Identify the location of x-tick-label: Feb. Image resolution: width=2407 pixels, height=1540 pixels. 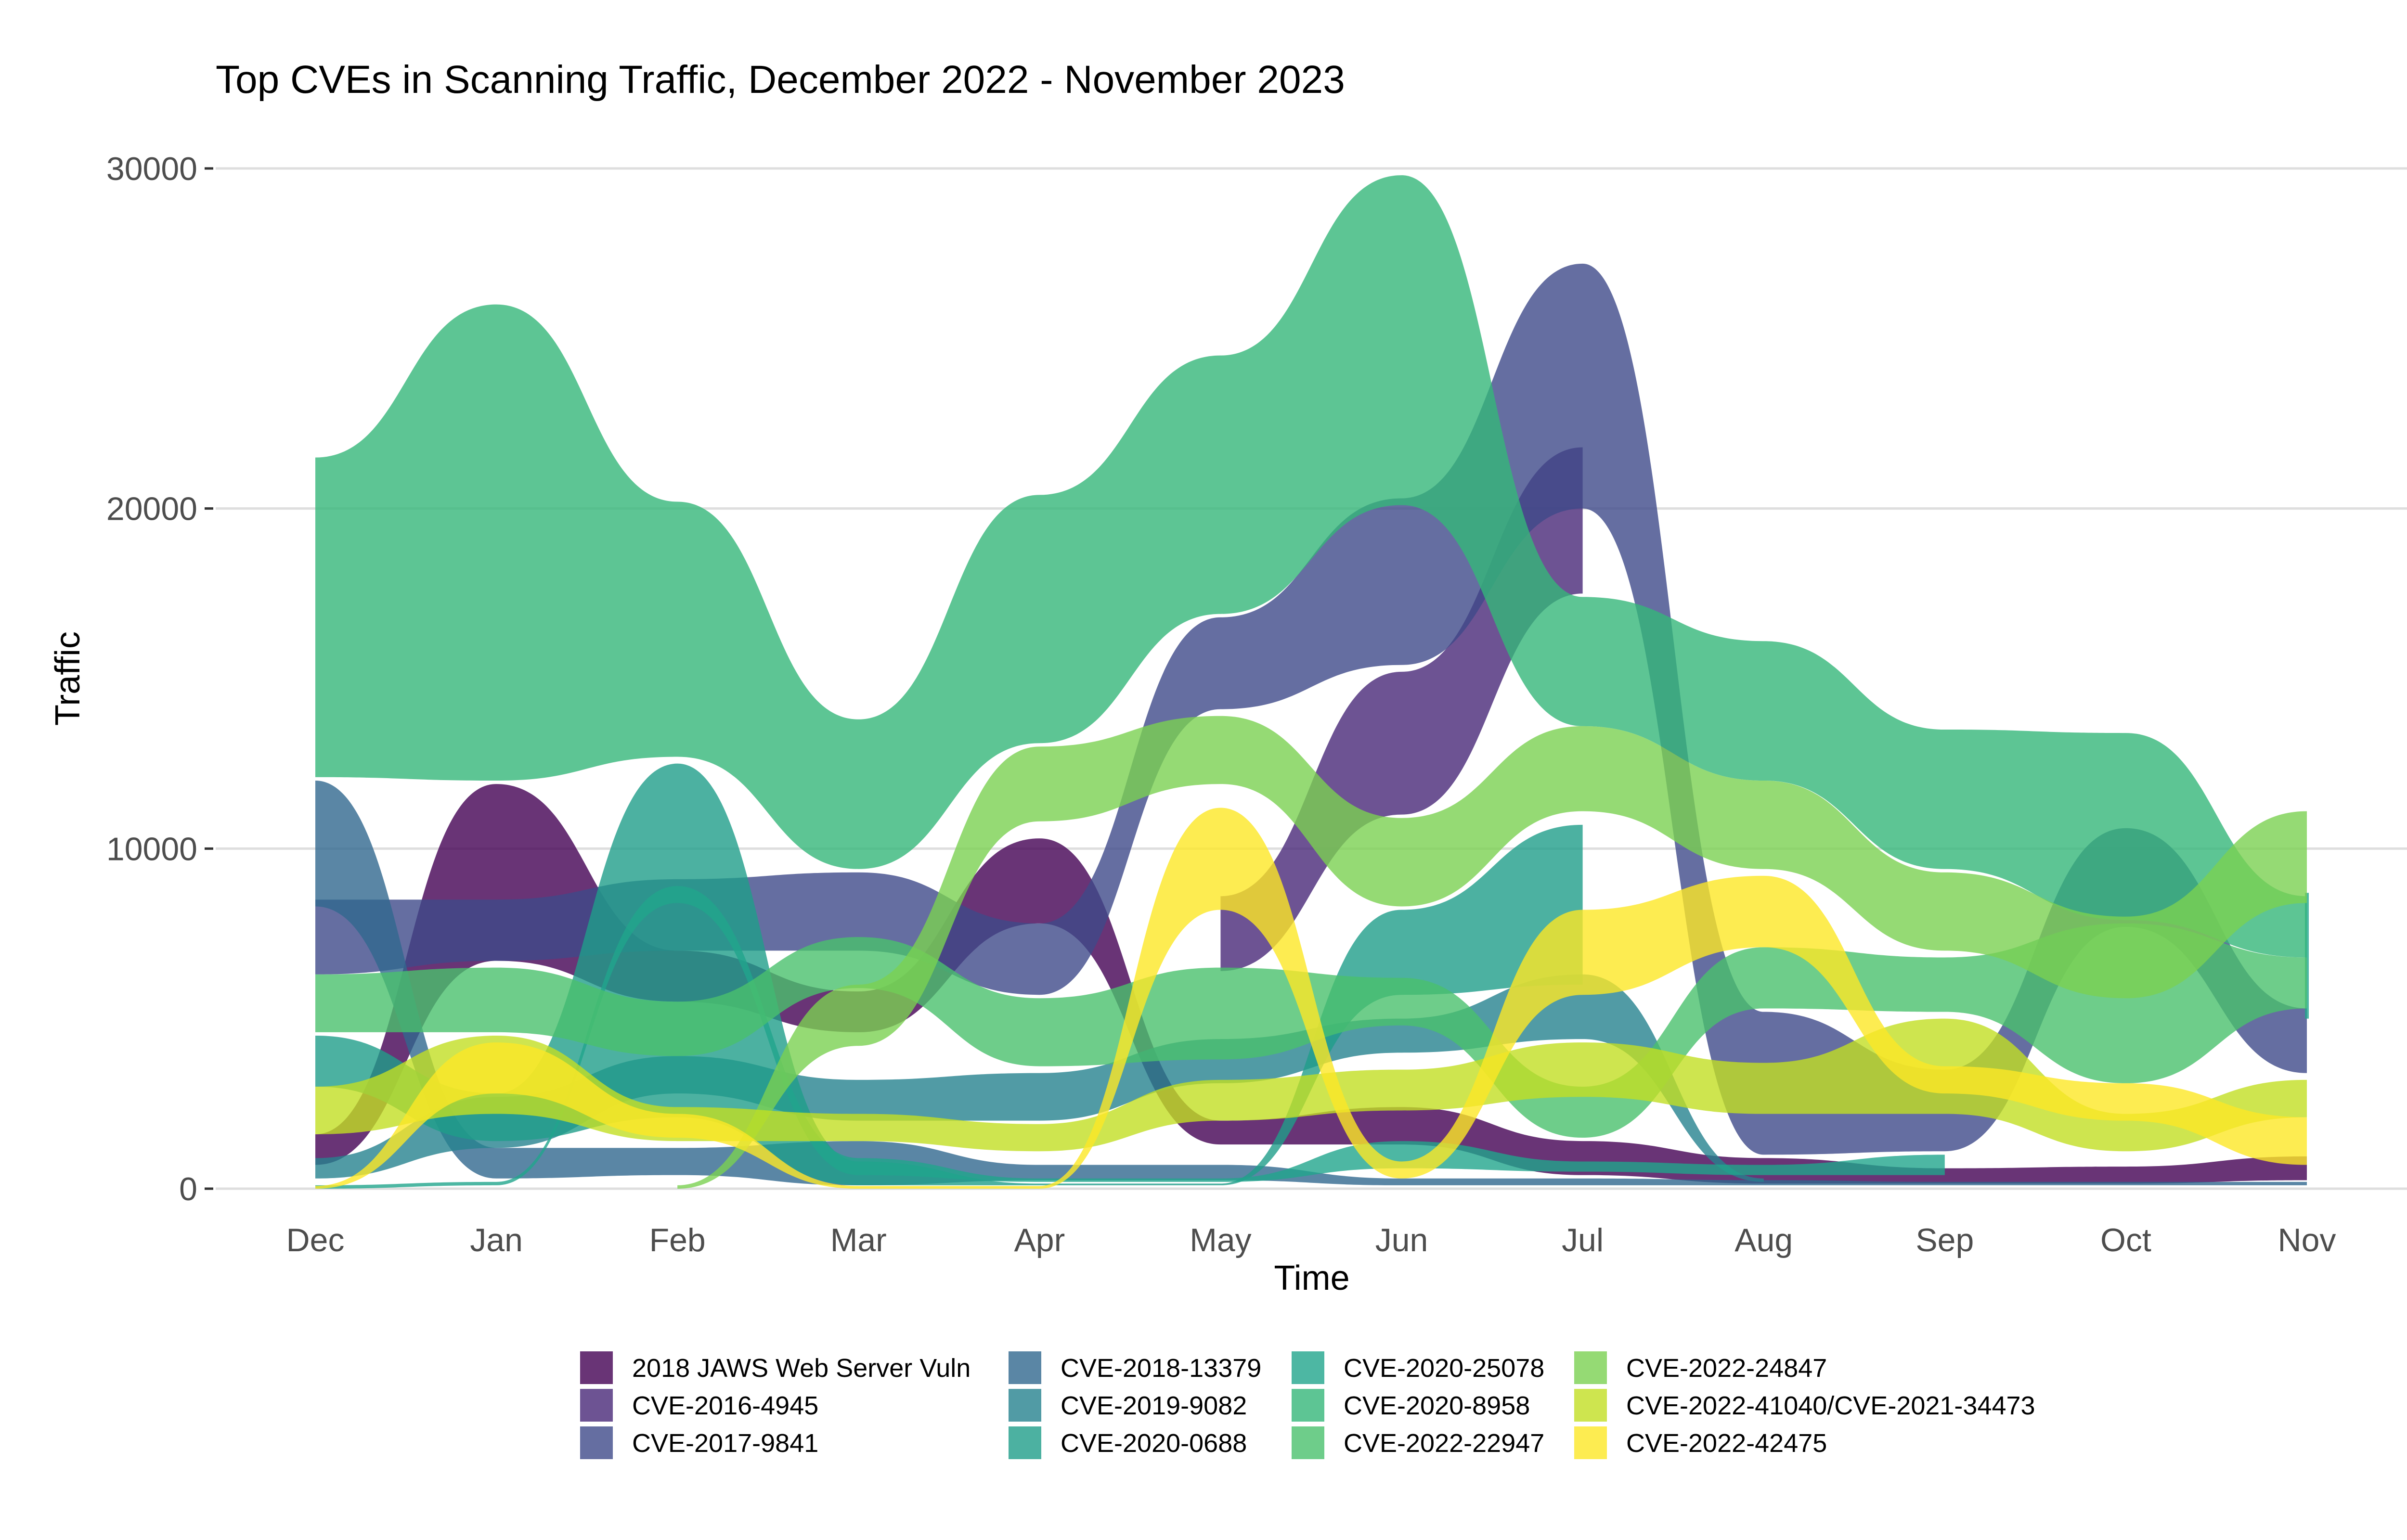
(677, 1240).